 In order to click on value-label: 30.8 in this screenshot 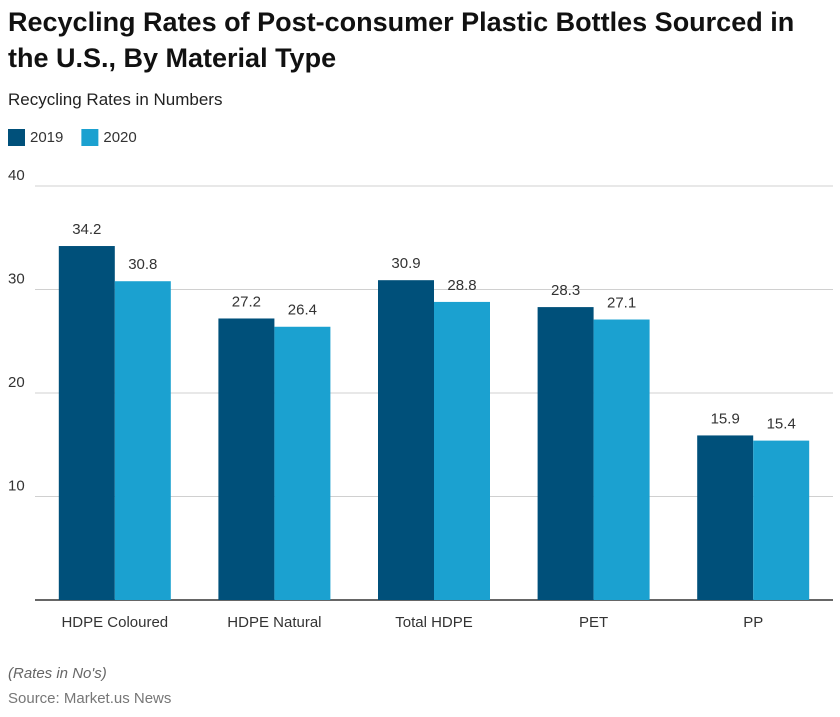, I will do `click(142, 264)`.